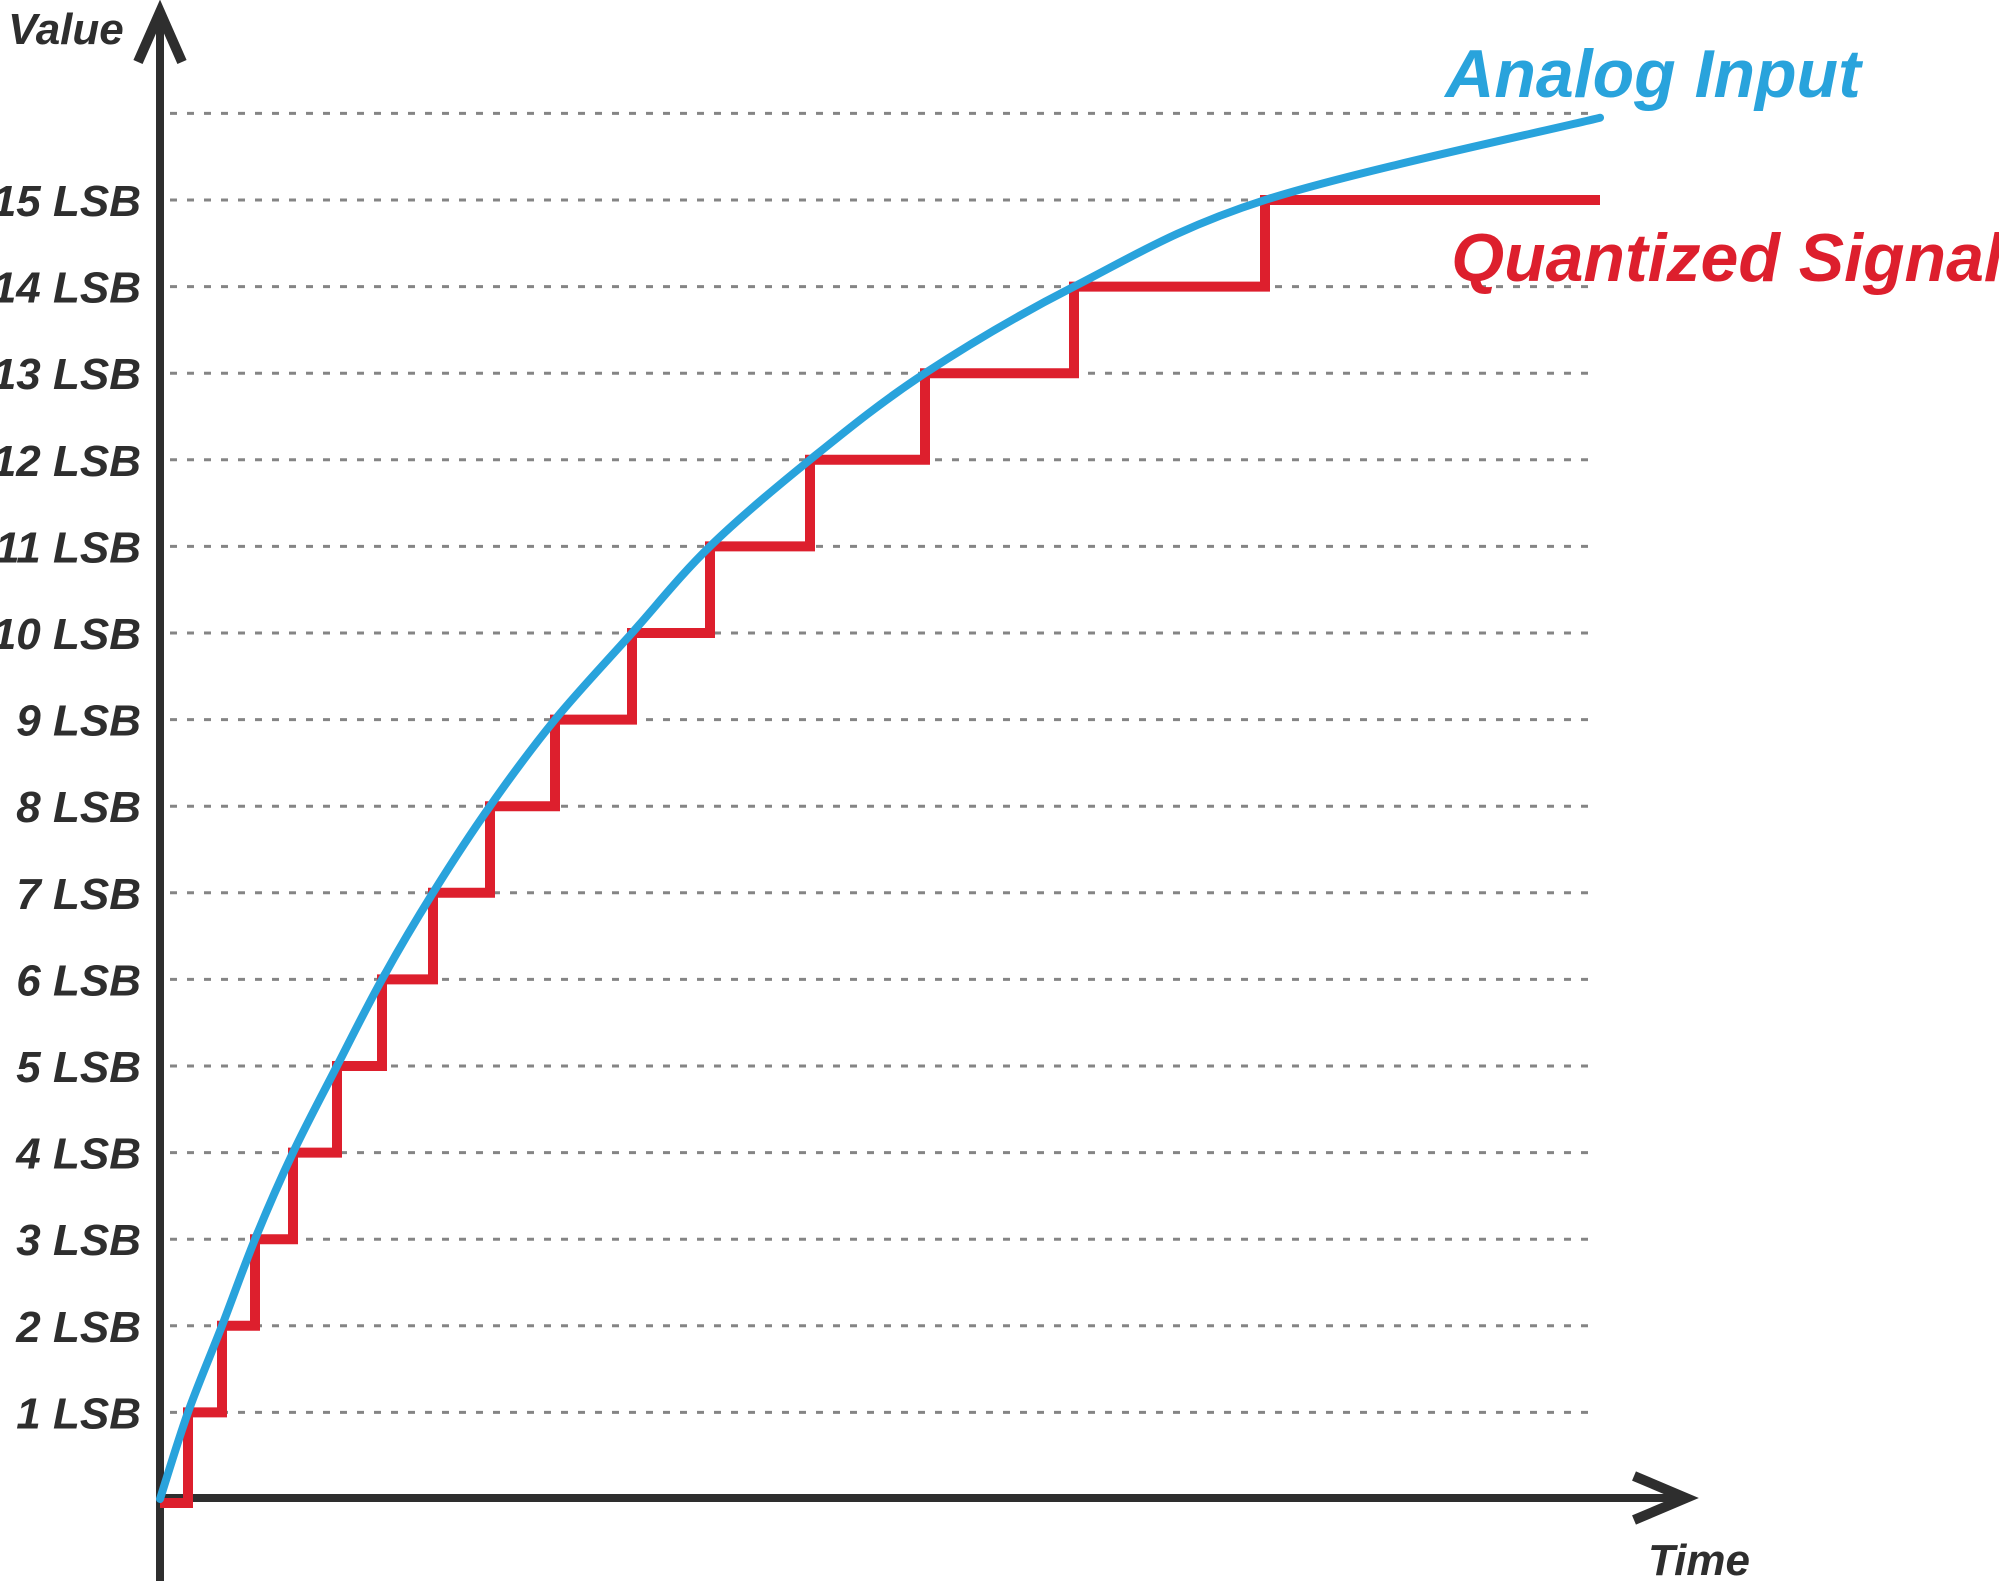 The image size is (1999, 1581). I want to click on quantized-signal-label: Quantized Signal, so click(1725, 258).